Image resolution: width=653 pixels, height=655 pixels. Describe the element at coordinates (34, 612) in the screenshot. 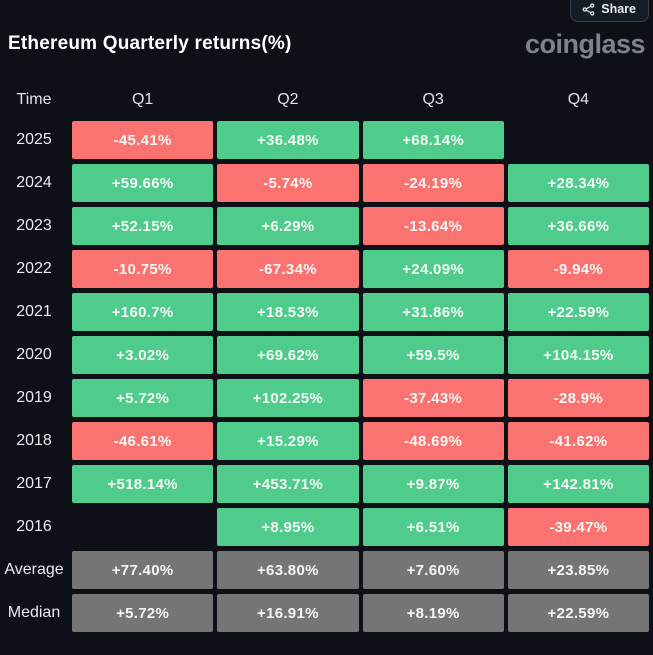

I see `row-label: Median` at that location.